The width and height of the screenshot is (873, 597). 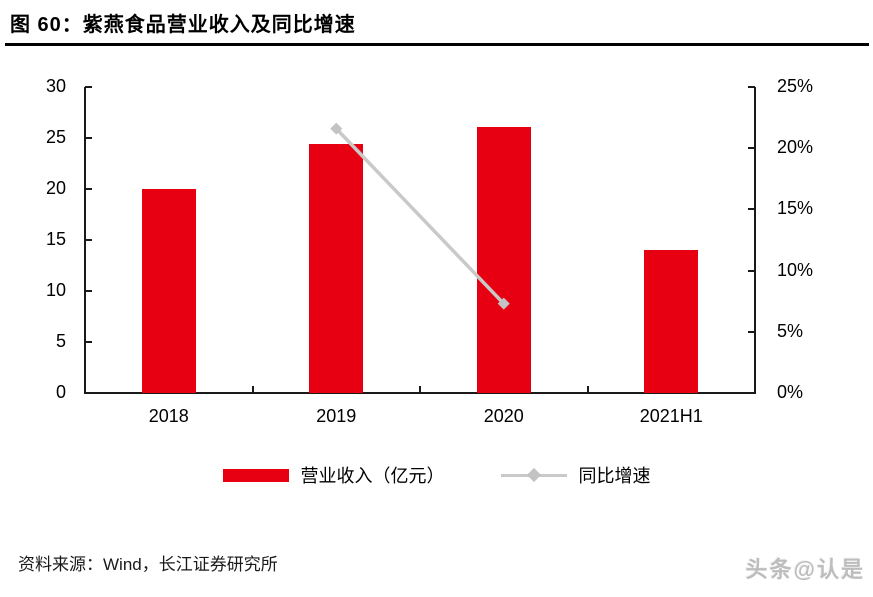 What do you see at coordinates (755, 240) in the screenshot?
I see `right-axis-line` at bounding box center [755, 240].